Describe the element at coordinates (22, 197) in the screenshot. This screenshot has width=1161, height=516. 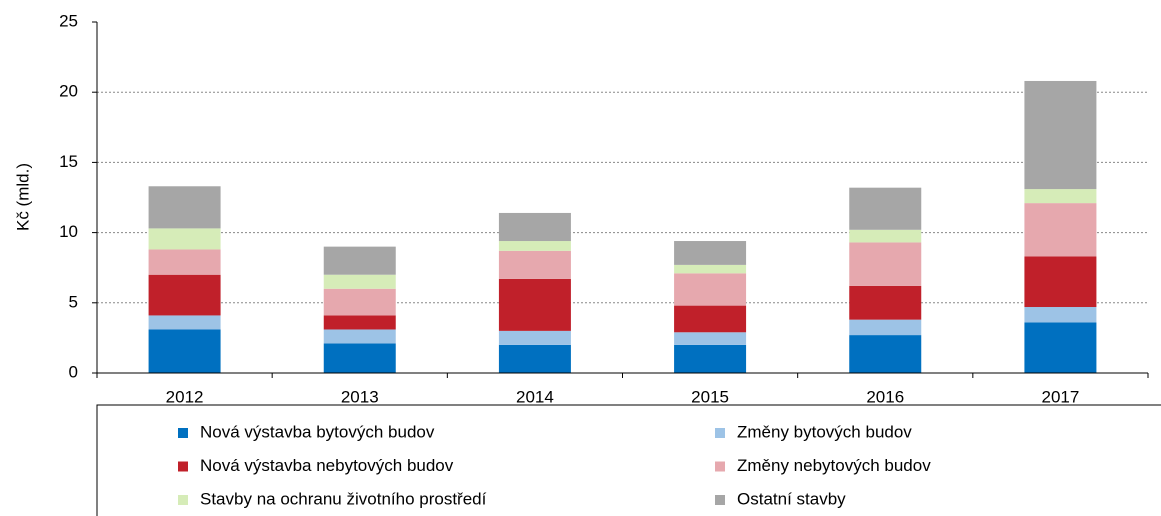
I see `y-axis-label: Kč (mld.)` at that location.